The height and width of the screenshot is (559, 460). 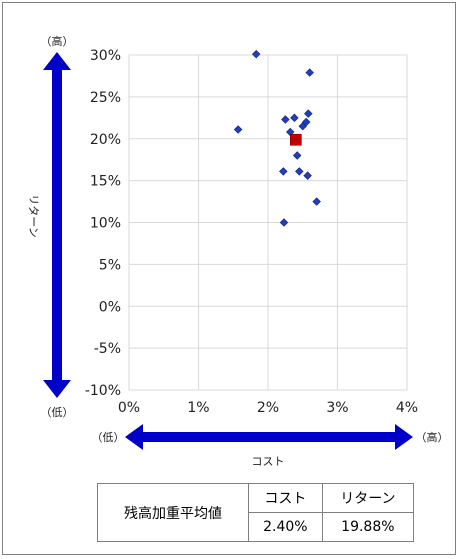 I want to click on return-axis-arrow, so click(x=57, y=225).